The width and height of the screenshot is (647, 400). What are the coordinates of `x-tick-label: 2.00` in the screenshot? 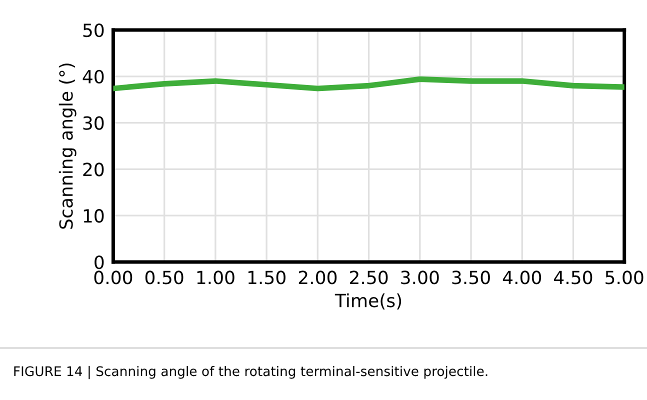 It's located at (317, 277).